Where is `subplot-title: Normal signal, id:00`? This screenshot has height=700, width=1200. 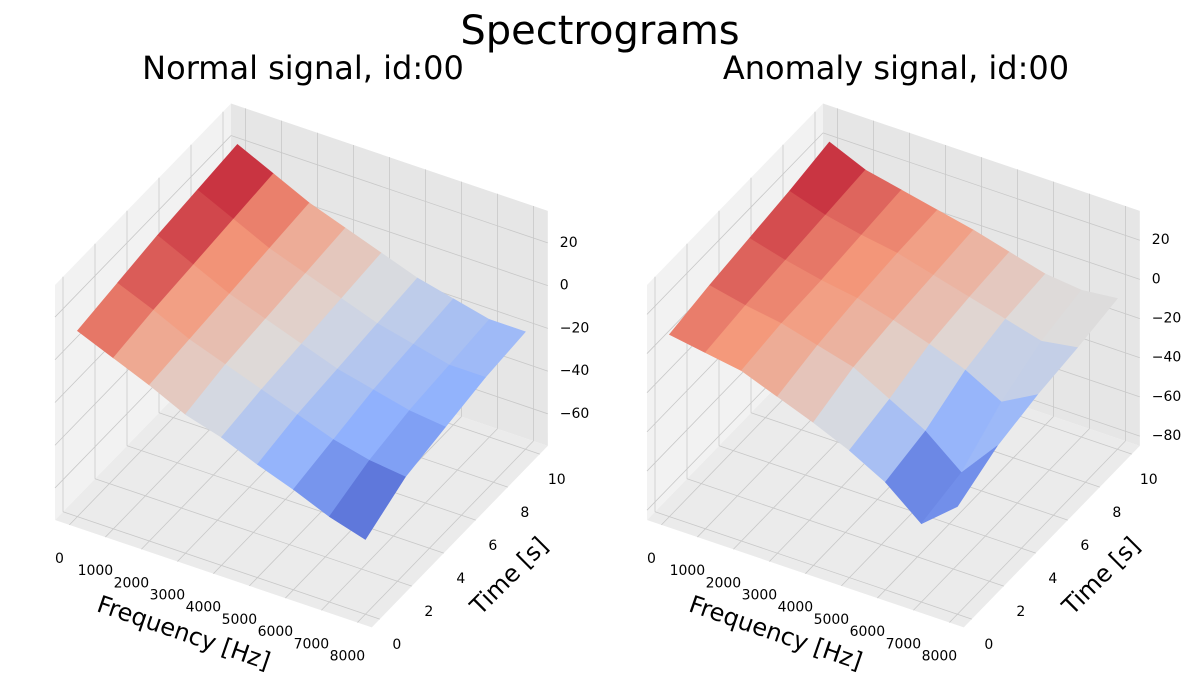 subplot-title: Normal signal, id:00 is located at coordinates (303, 68).